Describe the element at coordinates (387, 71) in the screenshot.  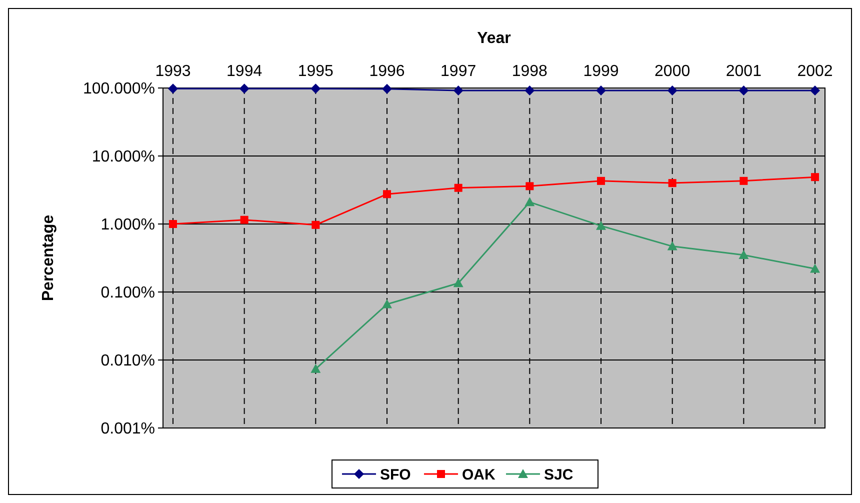
I see `x-tick-label: 1996` at that location.